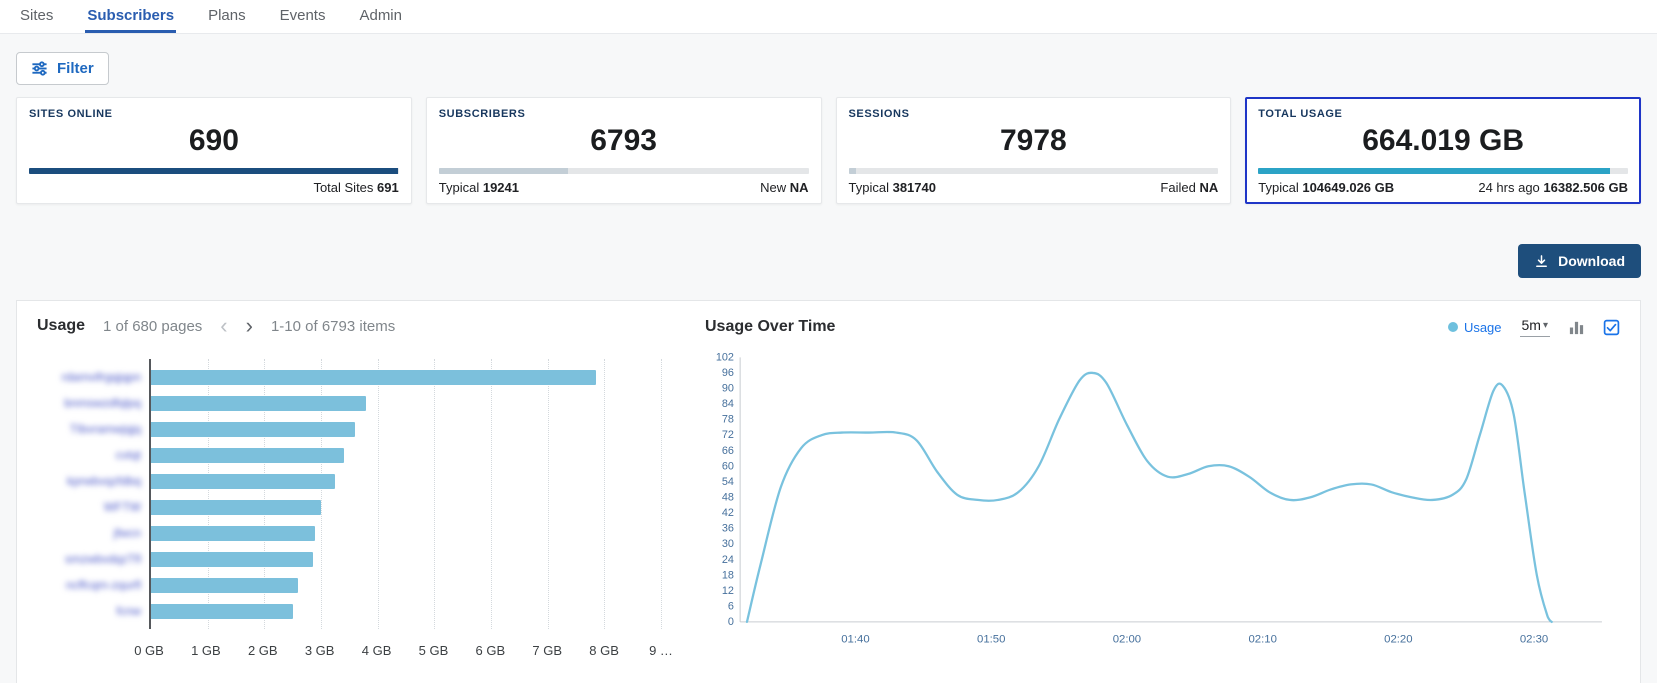 The width and height of the screenshot is (1657, 683). I want to click on card-footer-left: Typical 381740, so click(892, 187).